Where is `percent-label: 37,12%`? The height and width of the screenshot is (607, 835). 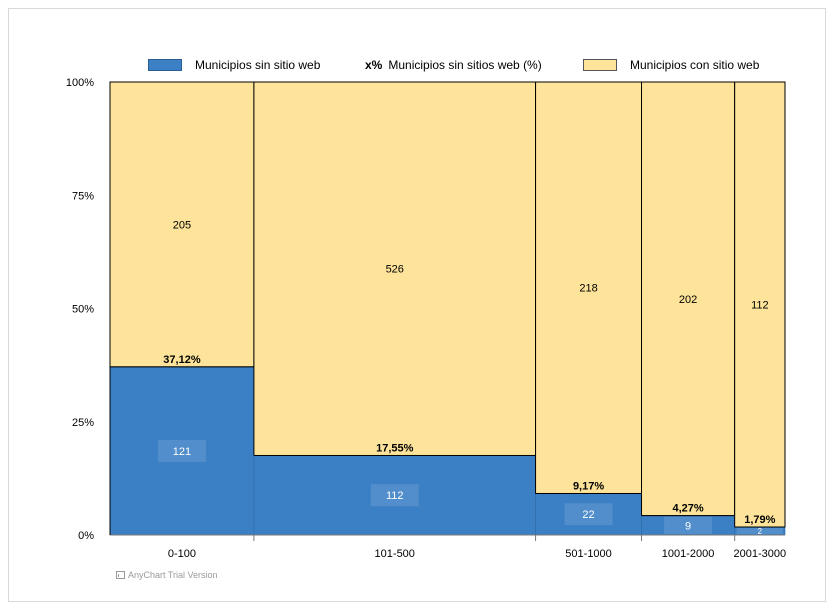
percent-label: 37,12% is located at coordinates (182, 360).